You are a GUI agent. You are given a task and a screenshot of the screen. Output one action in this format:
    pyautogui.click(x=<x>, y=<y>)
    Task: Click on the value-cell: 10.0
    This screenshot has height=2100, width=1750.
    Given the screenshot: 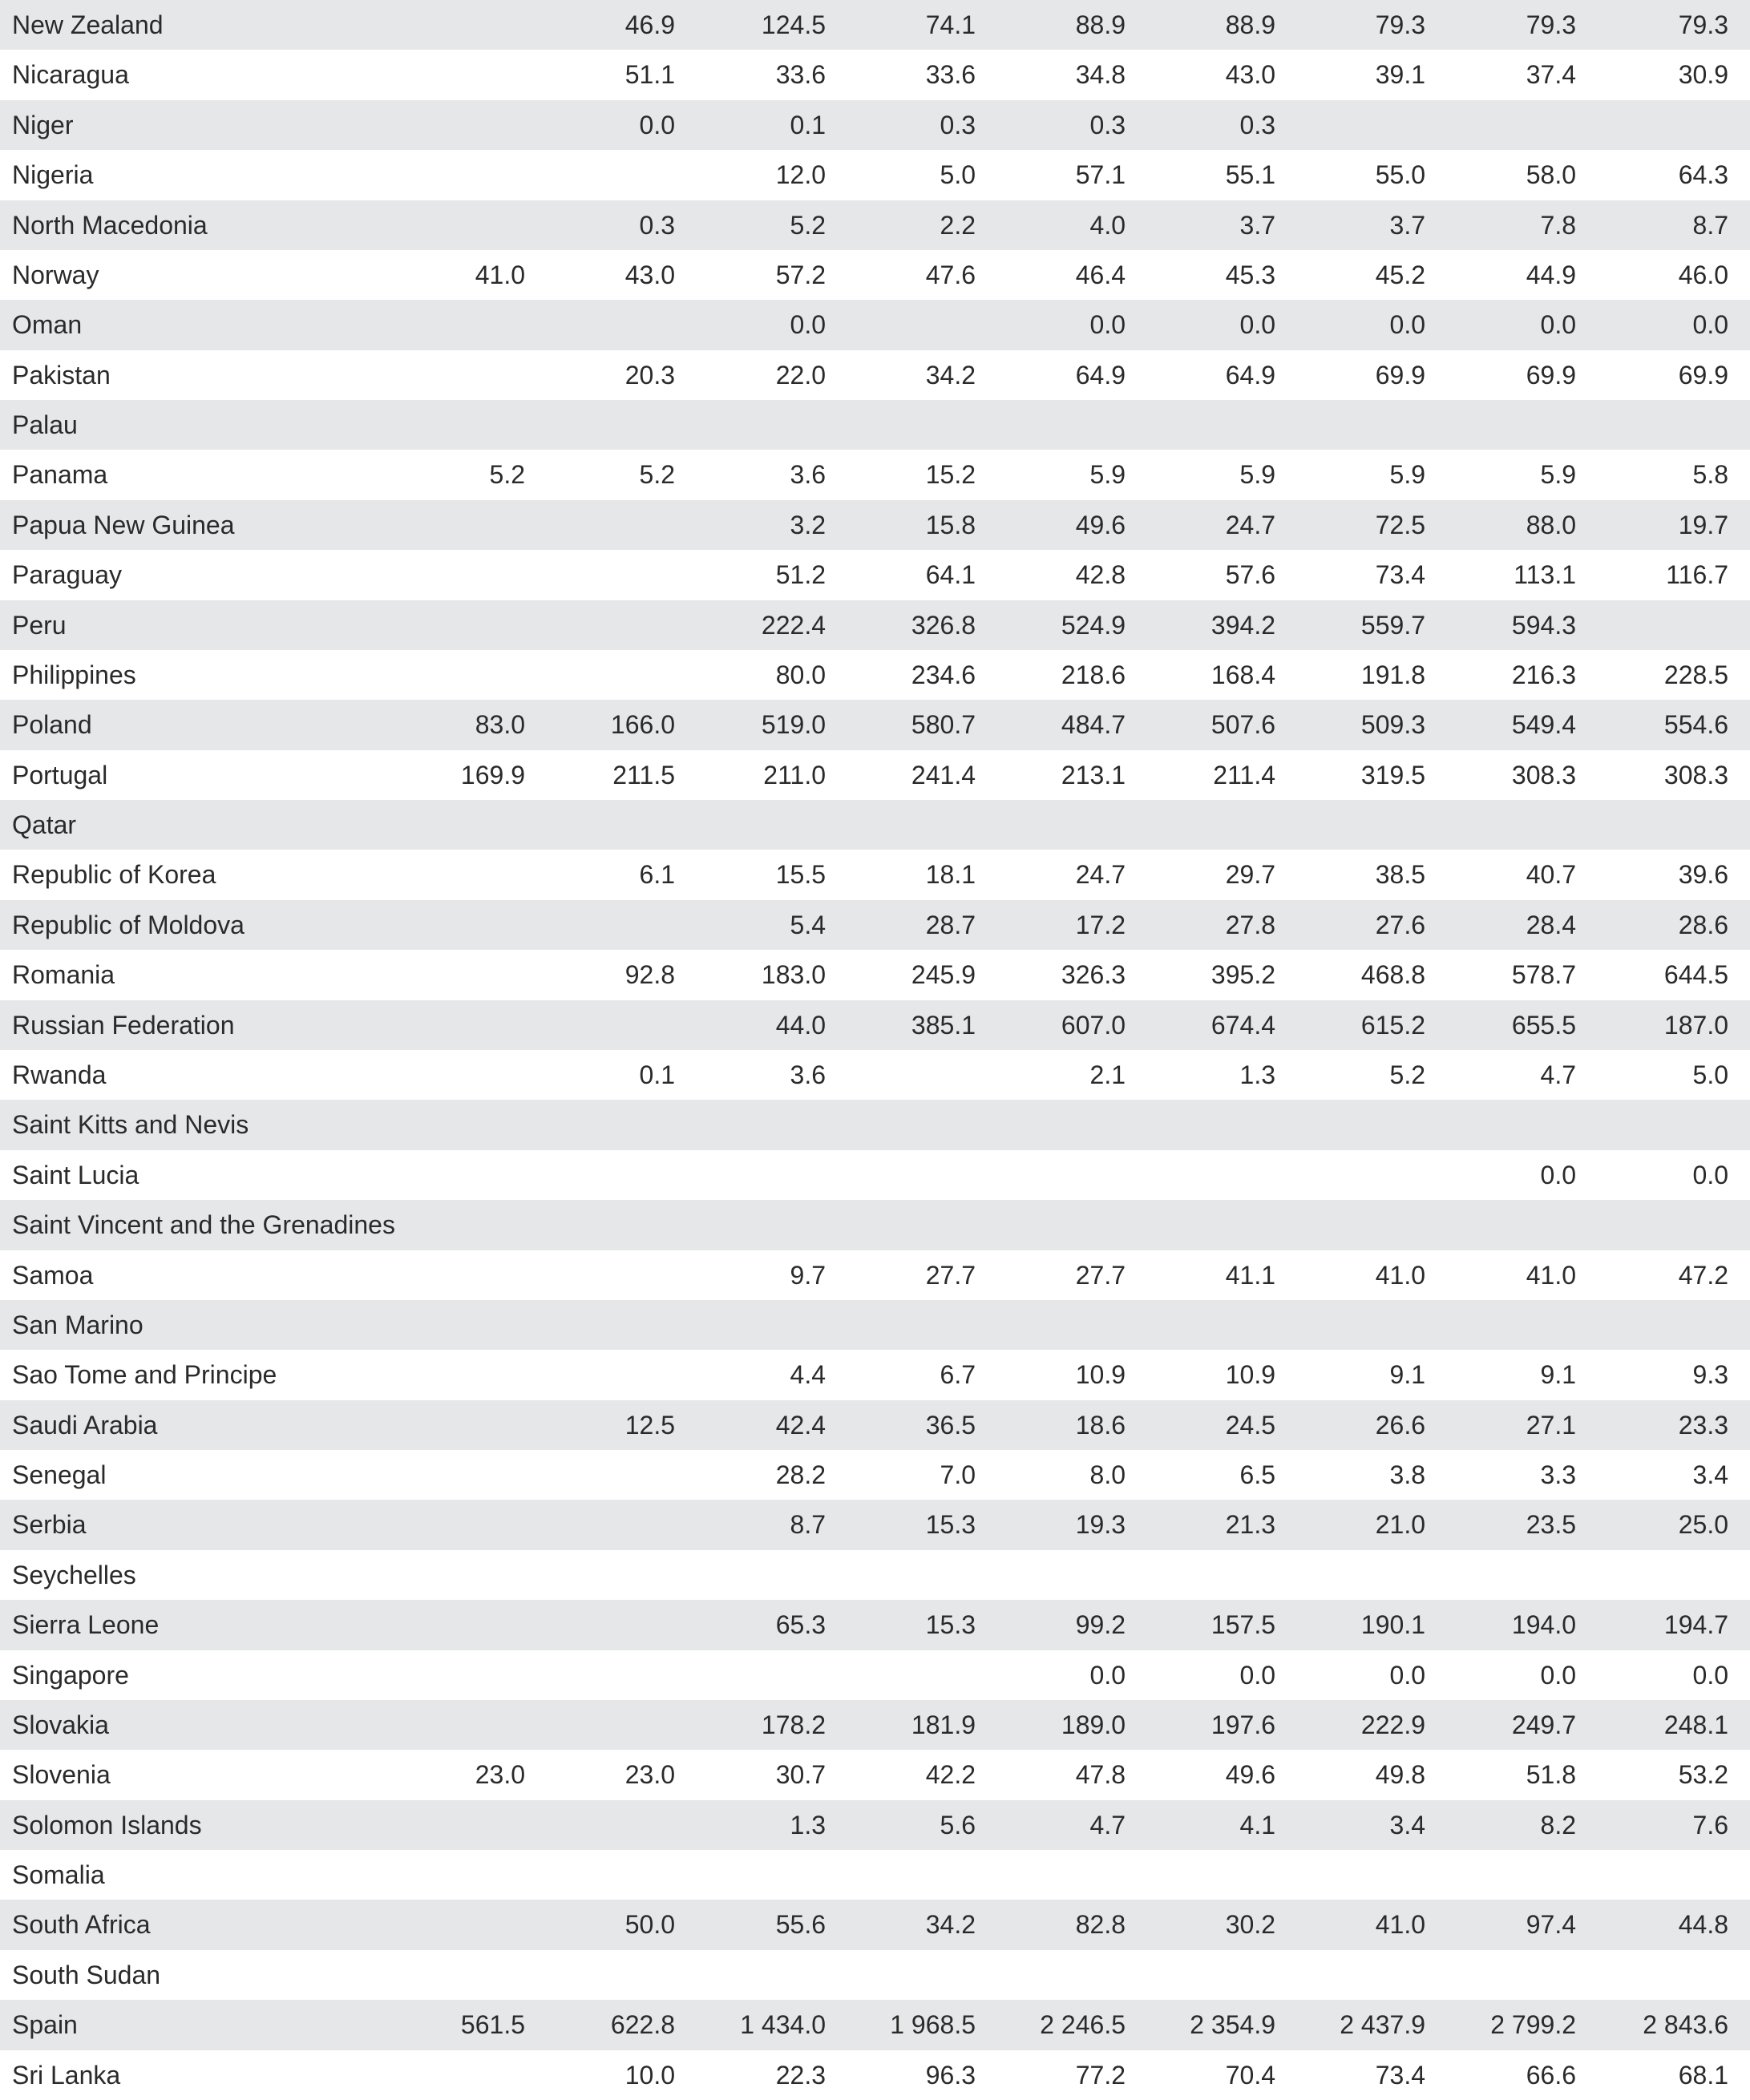 What is the action you would take?
    pyautogui.click(x=649, y=2075)
    